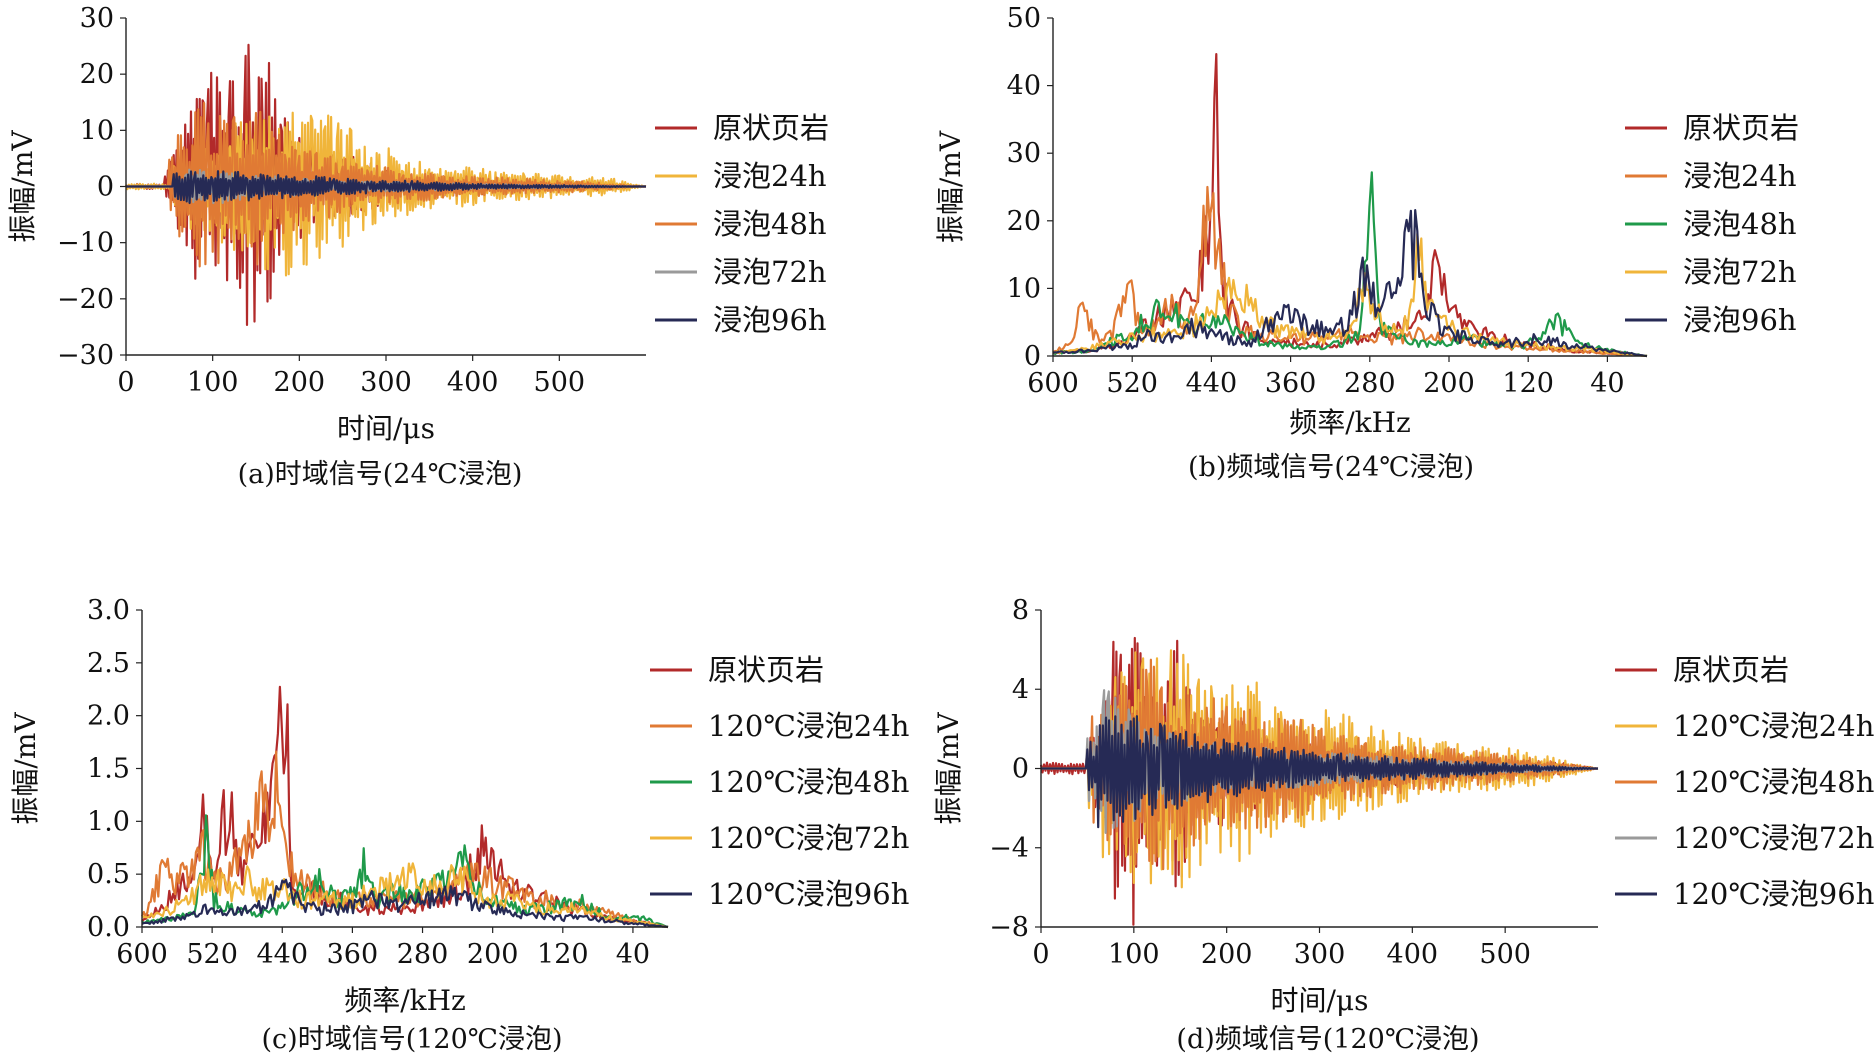  I want to click on panel-caption-a: (a)时域信号(24℃浸泡), so click(380, 474).